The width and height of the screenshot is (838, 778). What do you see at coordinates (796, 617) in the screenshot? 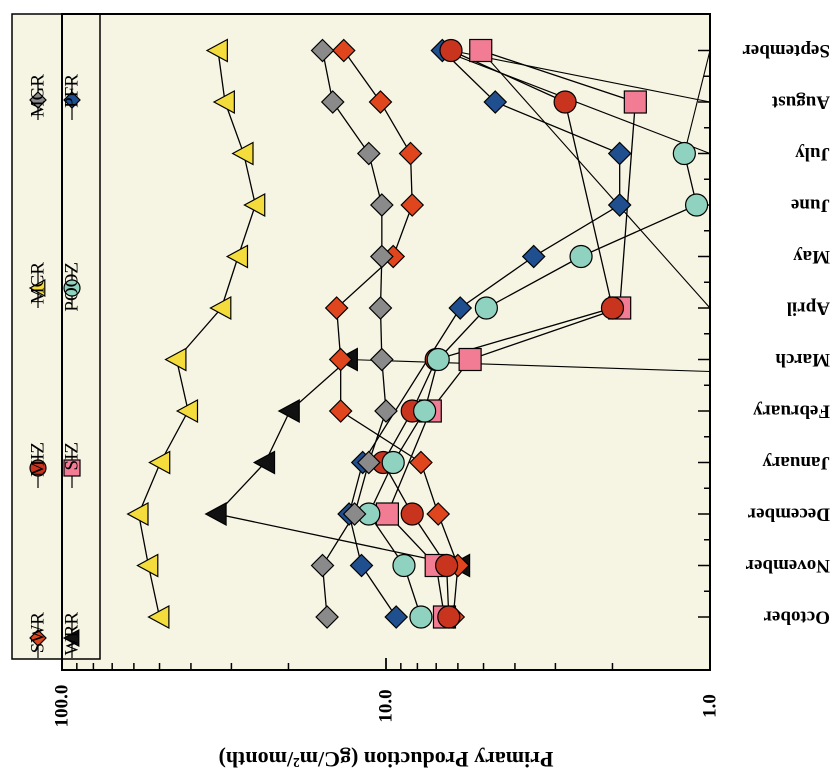
I see `x-tick-label: October` at bounding box center [796, 617].